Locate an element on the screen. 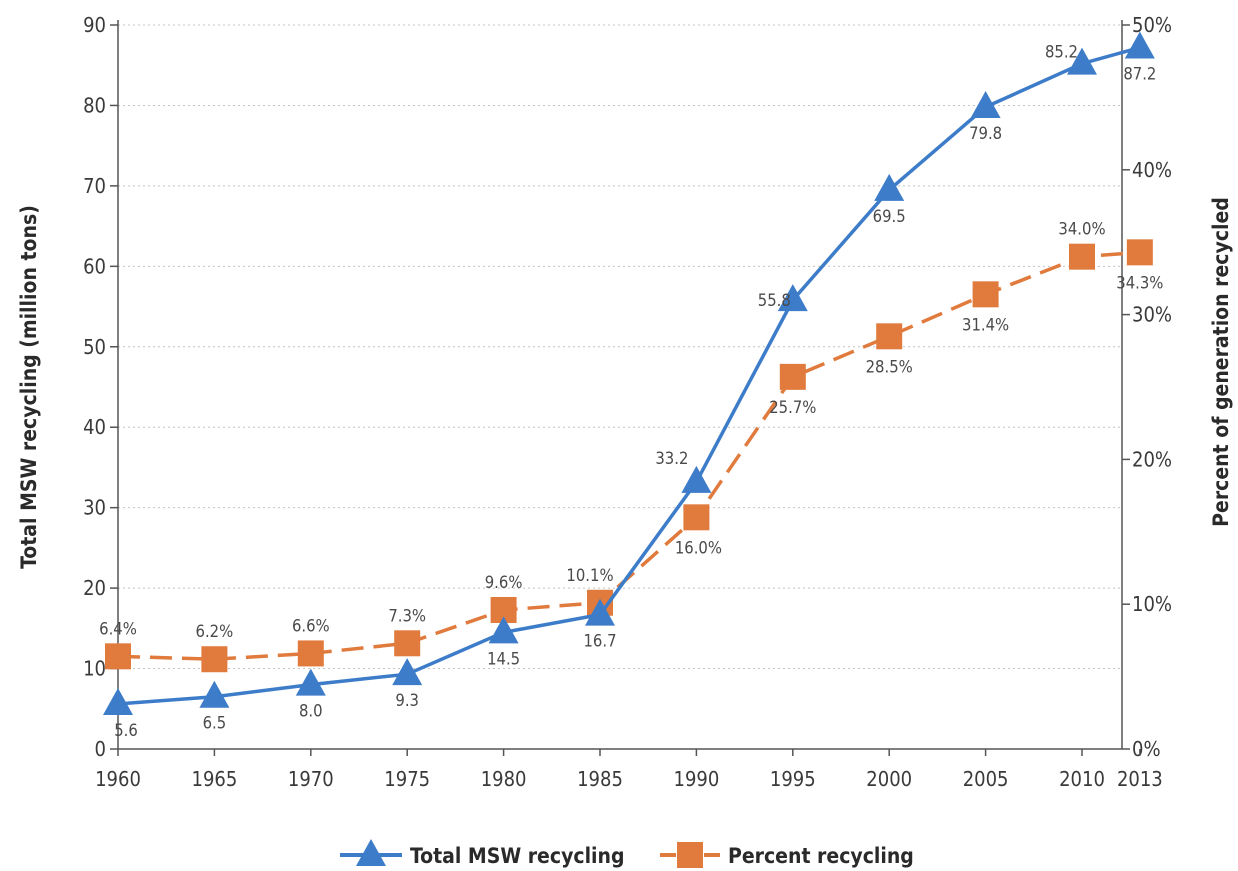 This screenshot has height=871, width=1238. data-label-total-msw: 79.8 is located at coordinates (985, 133).